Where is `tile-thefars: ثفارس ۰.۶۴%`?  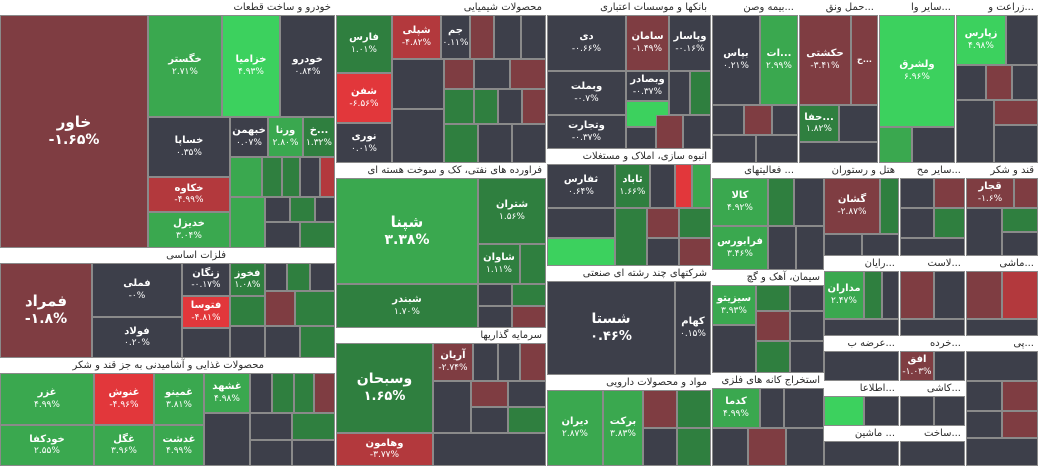 tile-thefars: ثفارس ۰.۶۴% is located at coordinates (581, 186).